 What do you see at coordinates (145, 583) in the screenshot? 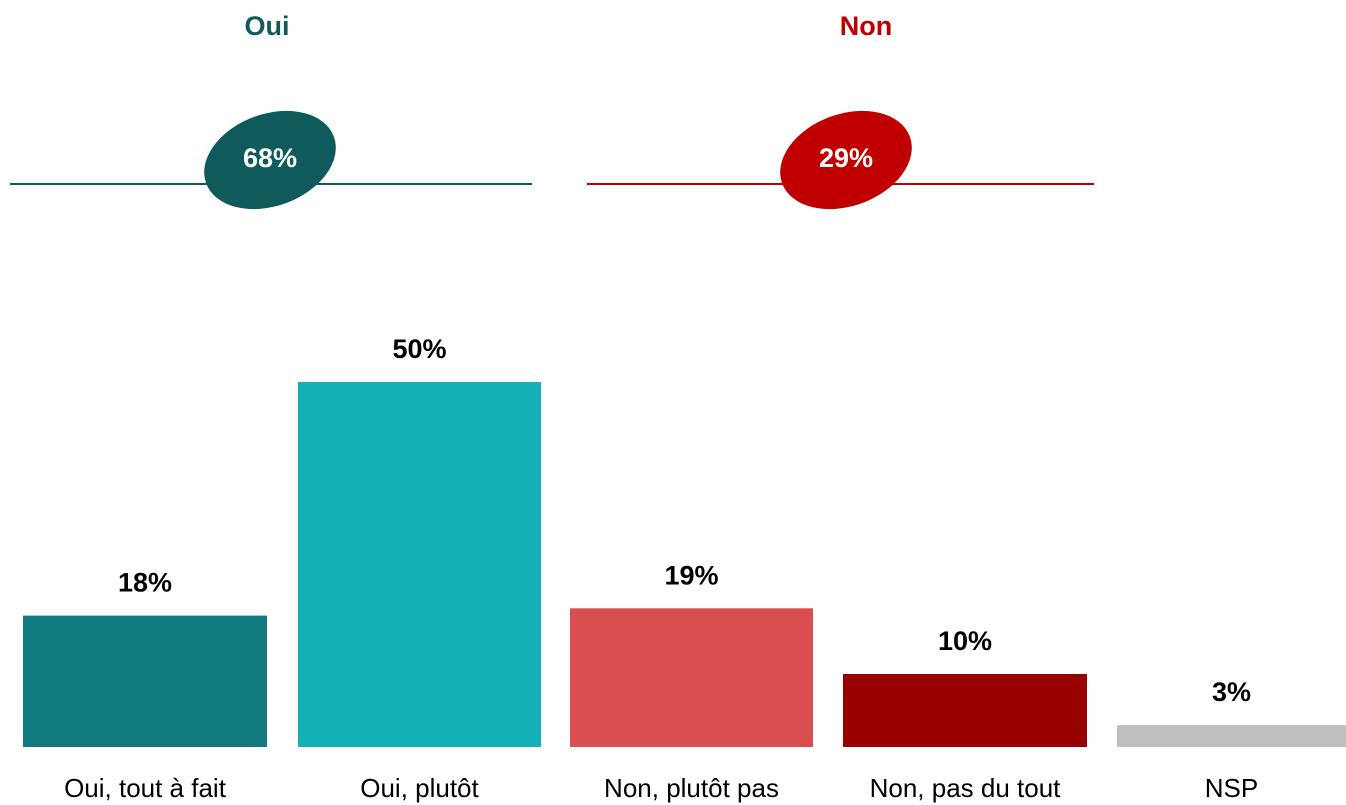
I see `value-label: 18%` at bounding box center [145, 583].